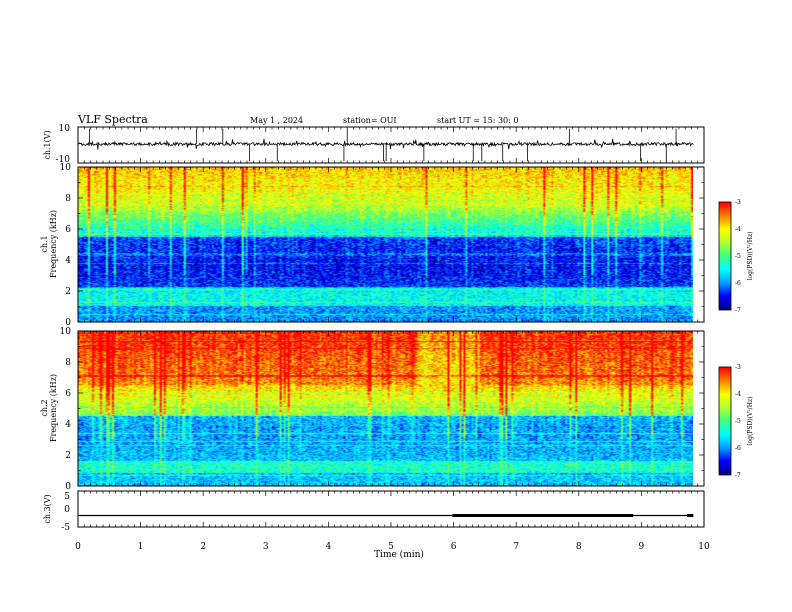  I want to click on ch1-waveform-line, so click(385, 144).